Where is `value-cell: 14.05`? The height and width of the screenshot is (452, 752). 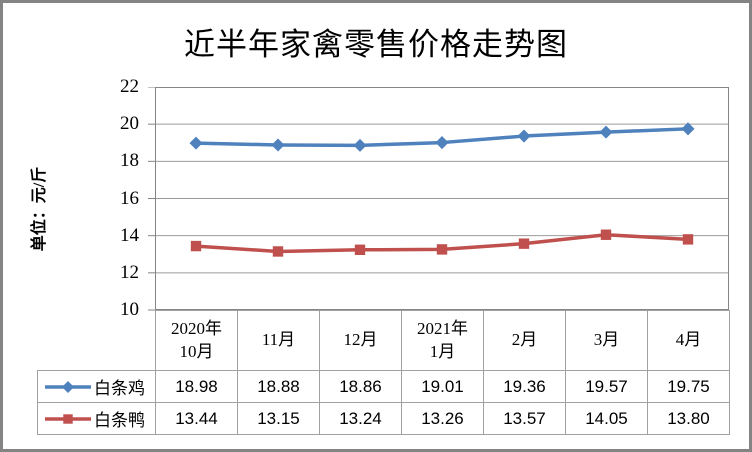 value-cell: 14.05 is located at coordinates (606, 418).